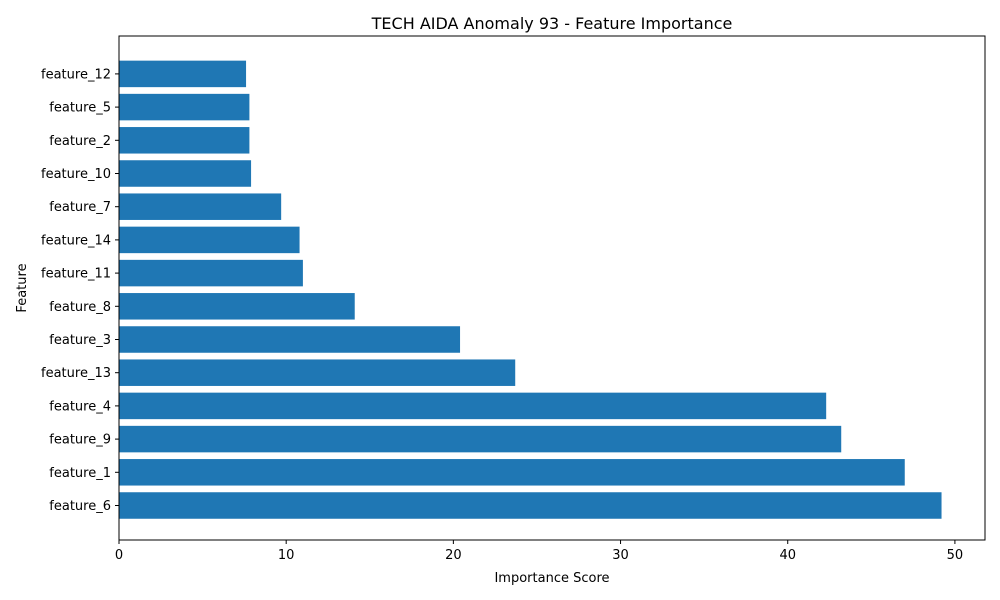 This screenshot has height=600, width=1000. What do you see at coordinates (80, 340) in the screenshot?
I see `y-tick-label: feature_3` at bounding box center [80, 340].